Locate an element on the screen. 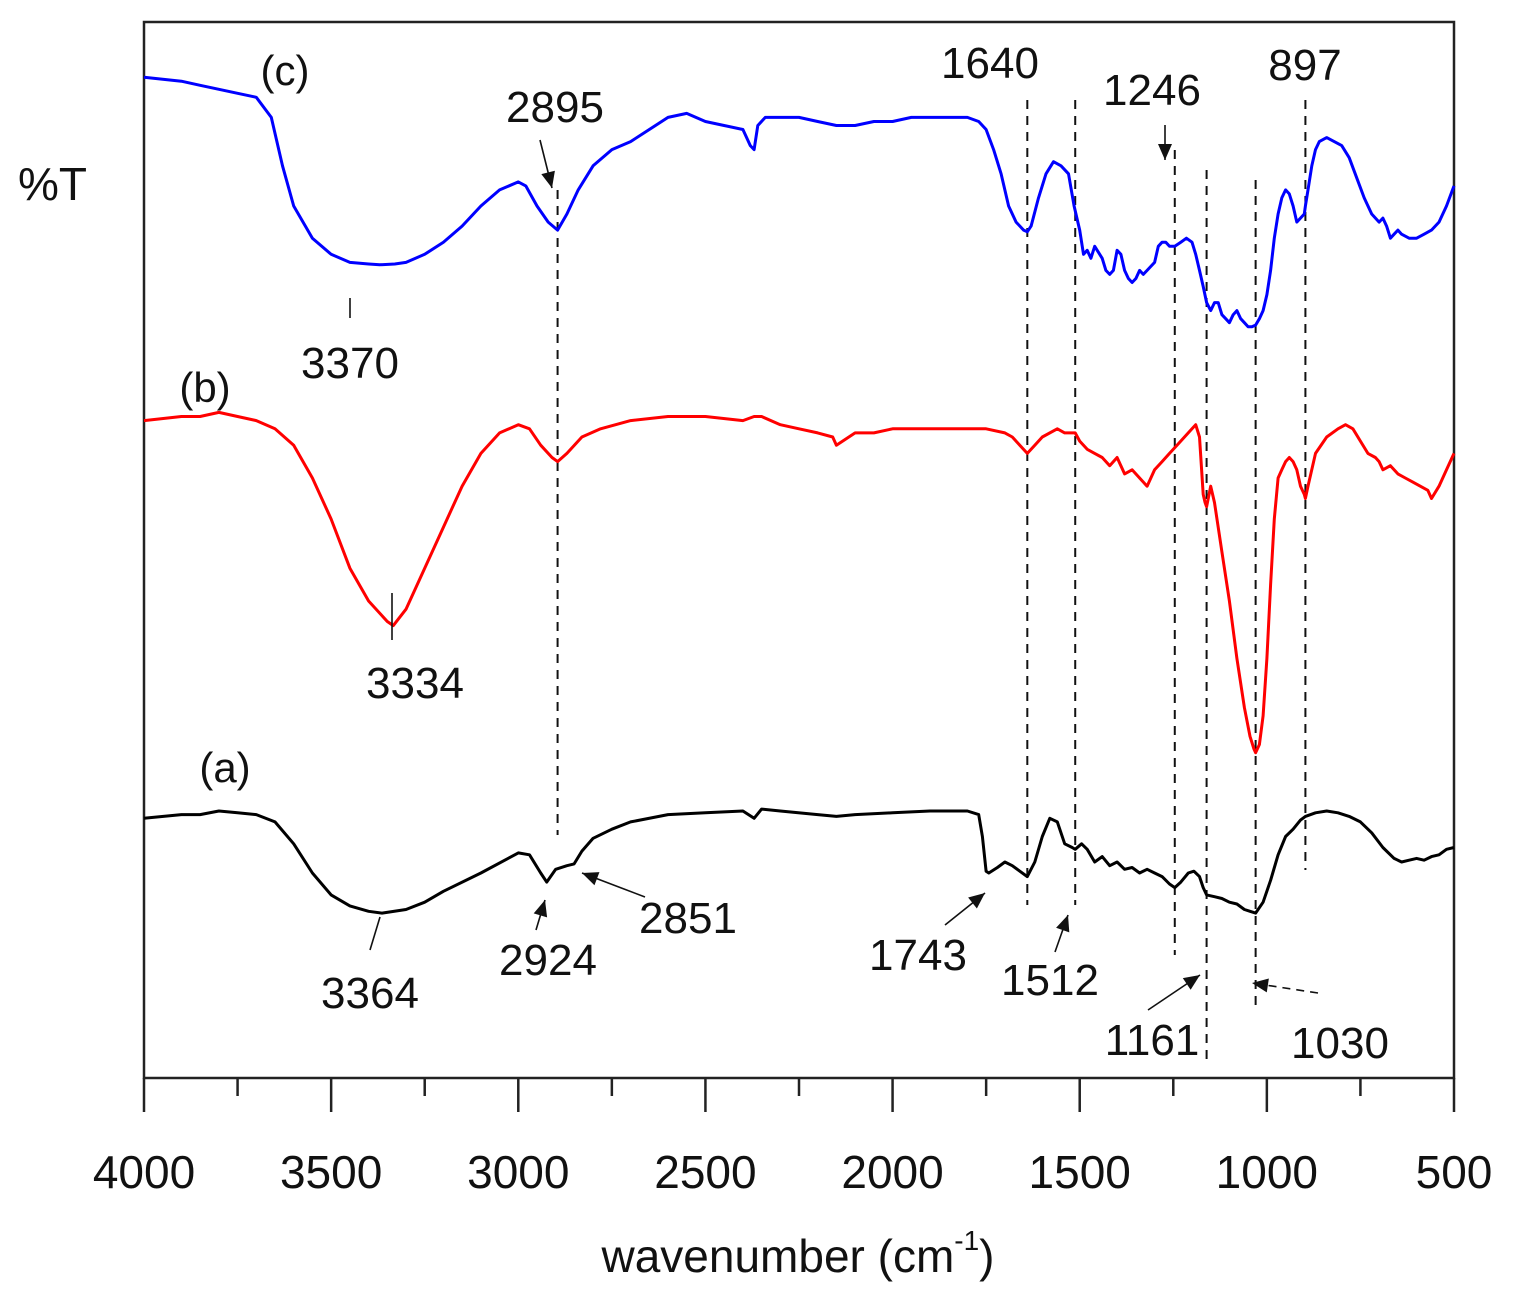  x-tick-label: 4000 is located at coordinates (144, 1172).